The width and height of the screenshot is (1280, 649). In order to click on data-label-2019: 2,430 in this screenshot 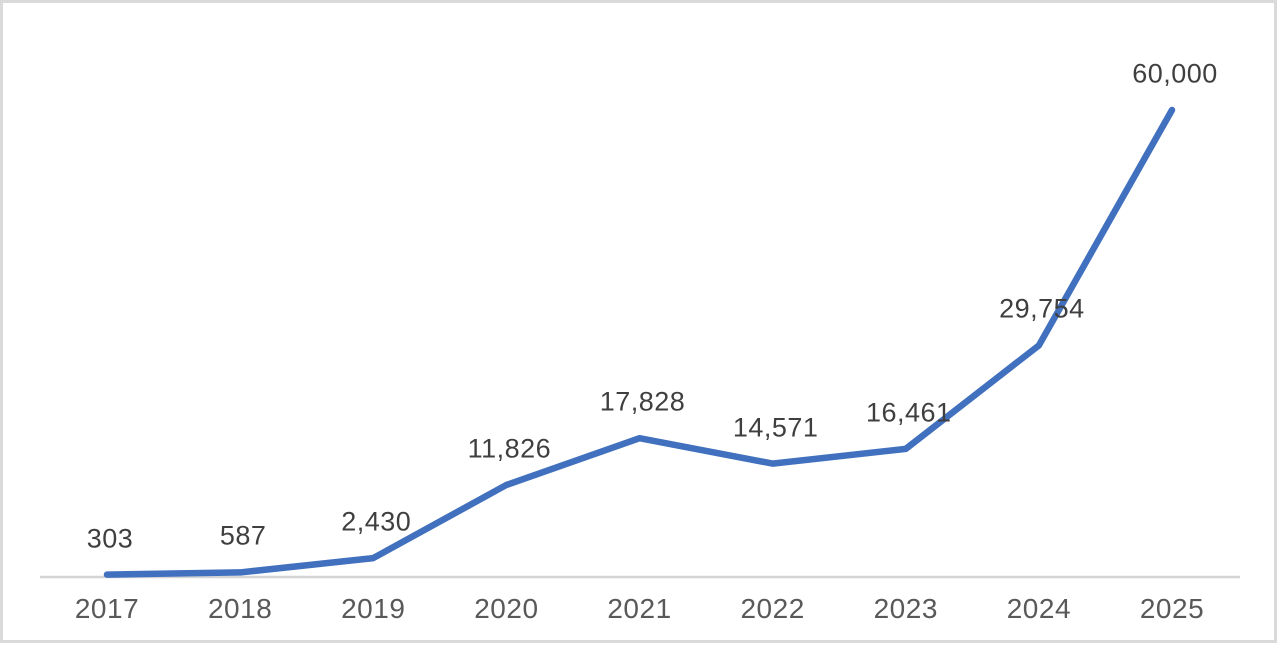, I will do `click(376, 521)`.